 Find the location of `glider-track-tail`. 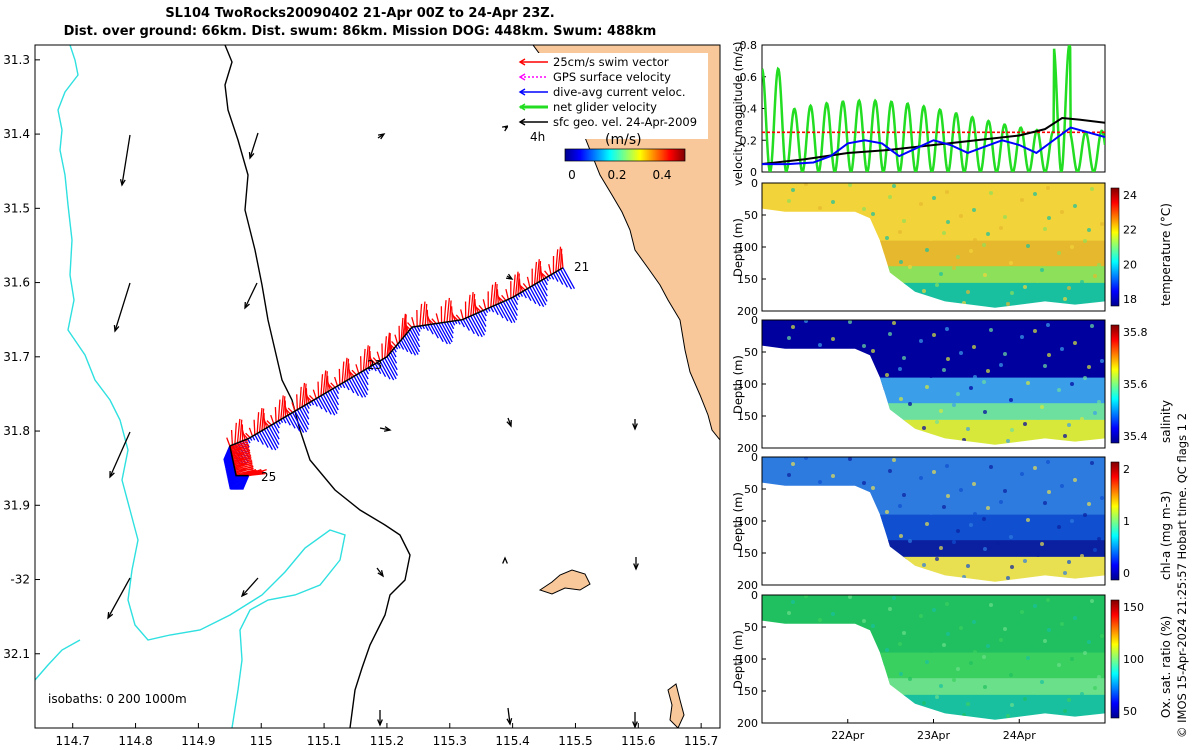

glider-track-tail is located at coordinates (239, 461).